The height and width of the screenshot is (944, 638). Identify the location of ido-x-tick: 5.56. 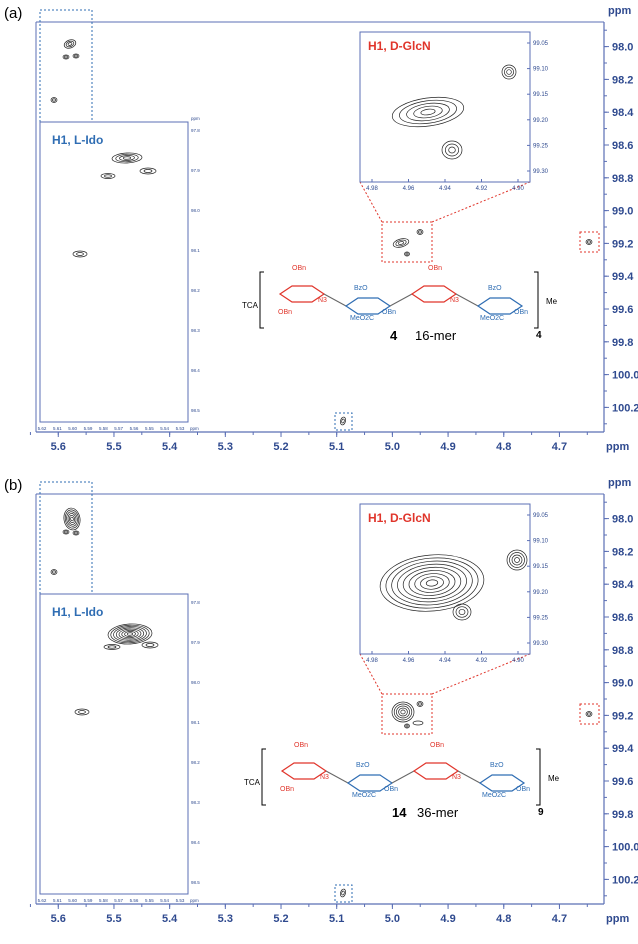
(134, 428).